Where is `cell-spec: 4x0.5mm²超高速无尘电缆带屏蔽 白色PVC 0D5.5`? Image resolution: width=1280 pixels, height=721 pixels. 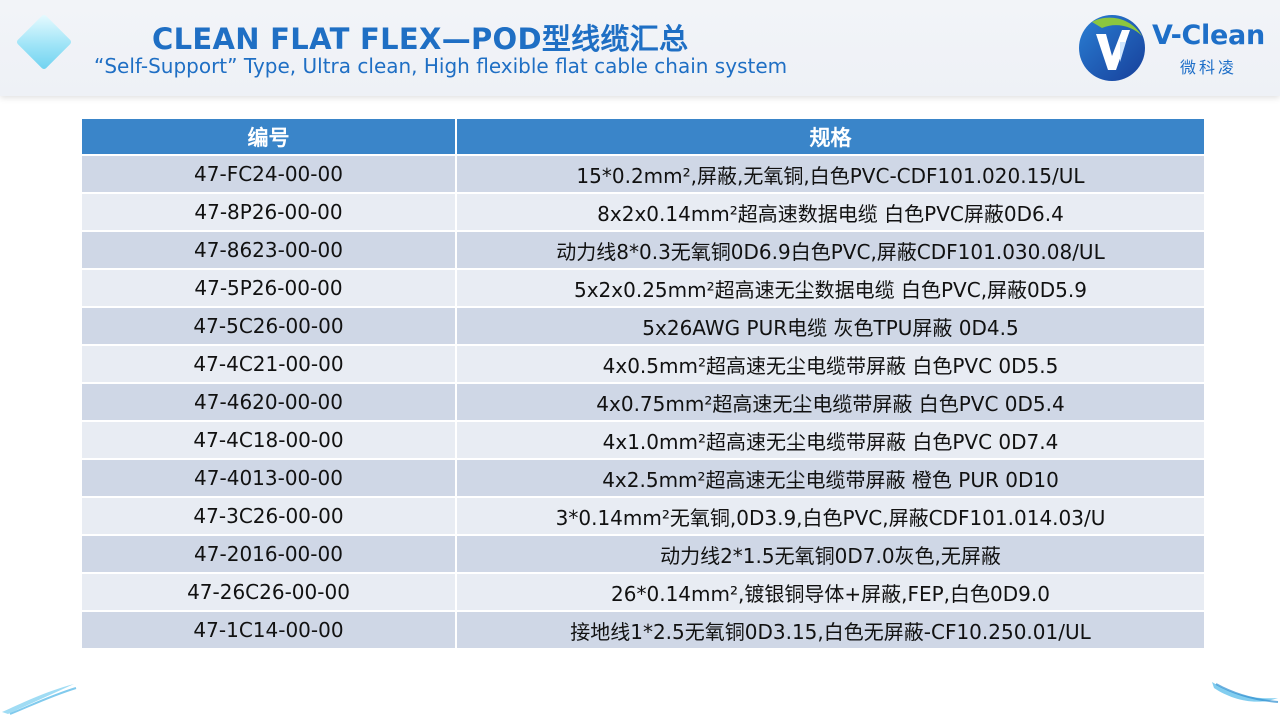
cell-spec: 4x0.5mm²超高速无尘电缆带屏蔽 白色PVC 0D5.5 is located at coordinates (830, 364).